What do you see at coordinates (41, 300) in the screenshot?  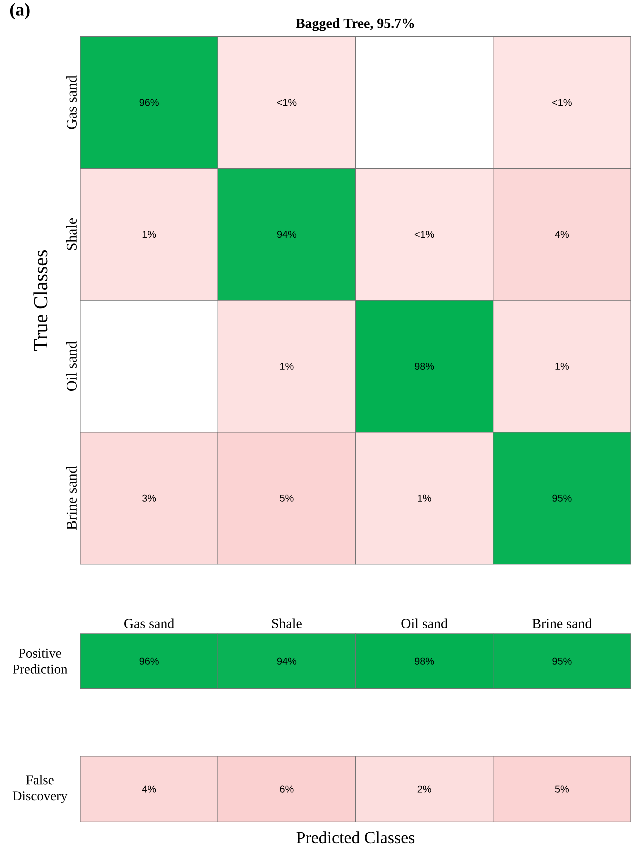 I see `y-axis-title: True Classes` at bounding box center [41, 300].